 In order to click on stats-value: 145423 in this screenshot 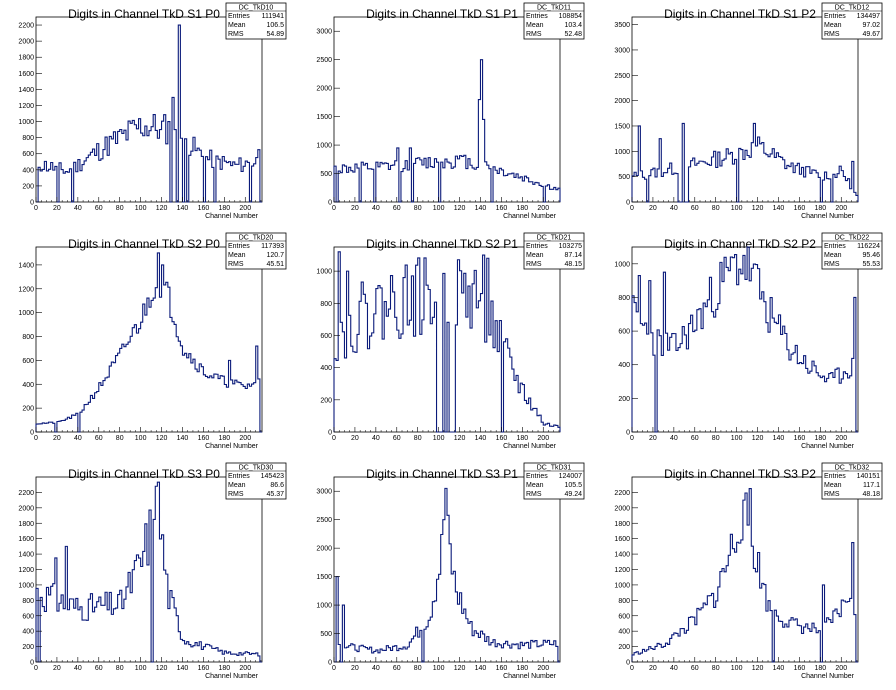, I will do `click(272, 476)`.